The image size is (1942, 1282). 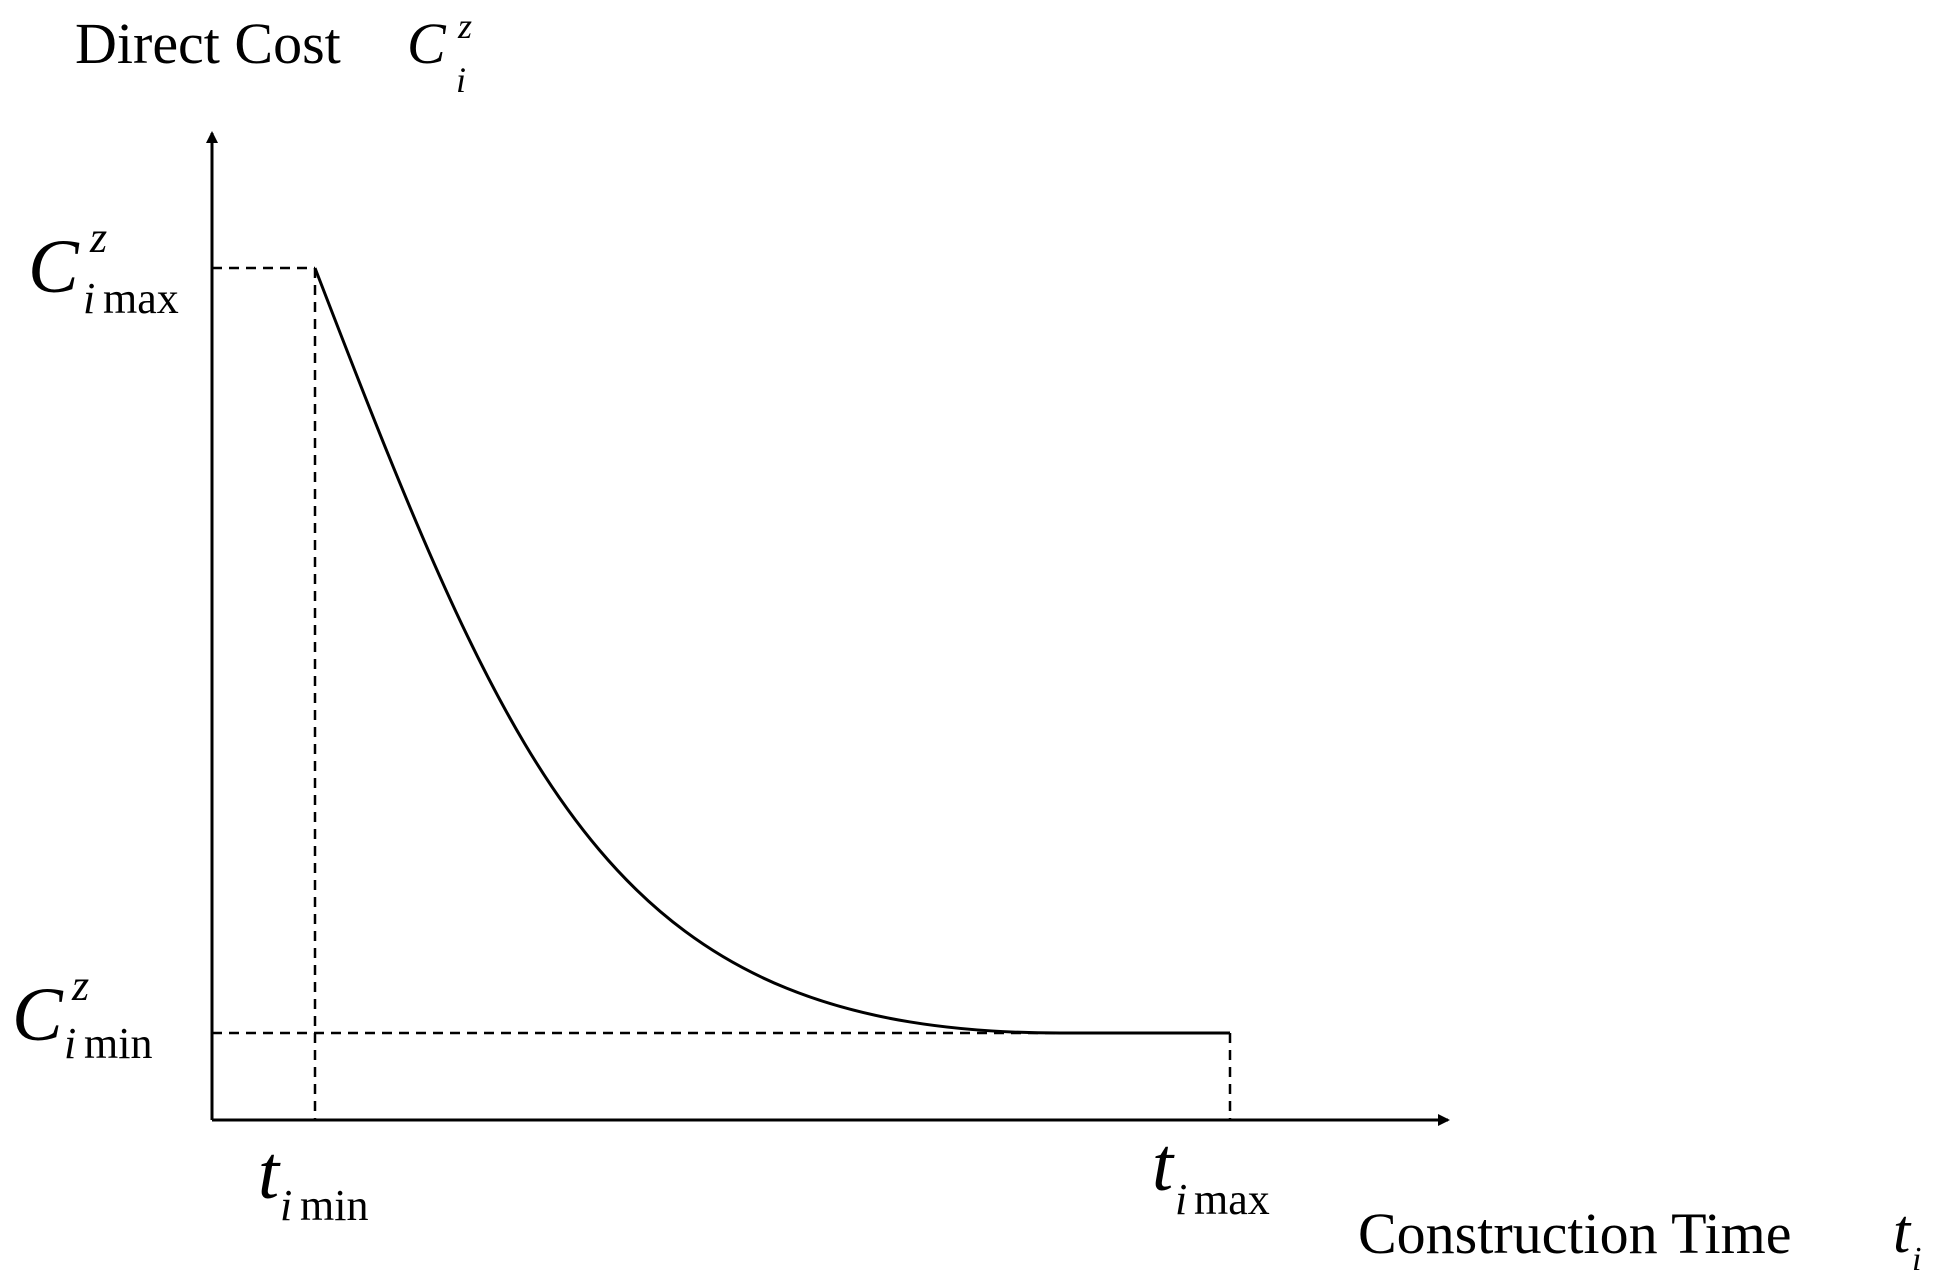 What do you see at coordinates (82, 1014) in the screenshot?
I see `c-min-label: C z i min` at bounding box center [82, 1014].